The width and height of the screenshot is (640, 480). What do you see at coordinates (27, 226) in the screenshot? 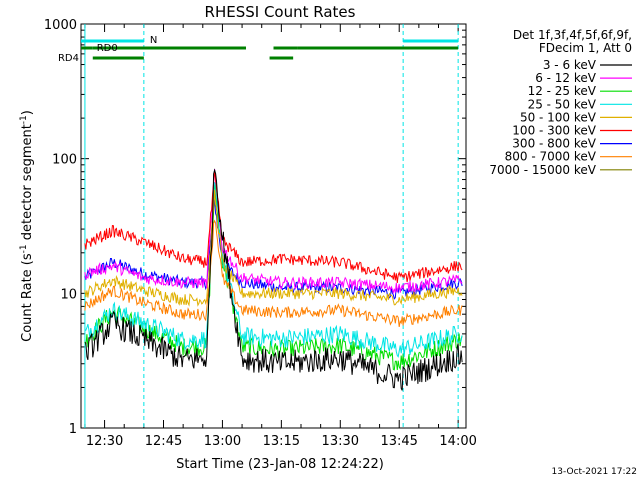
I see `y-axis-label: Count Rate (s-1 detector segment-1)` at bounding box center [27, 226].